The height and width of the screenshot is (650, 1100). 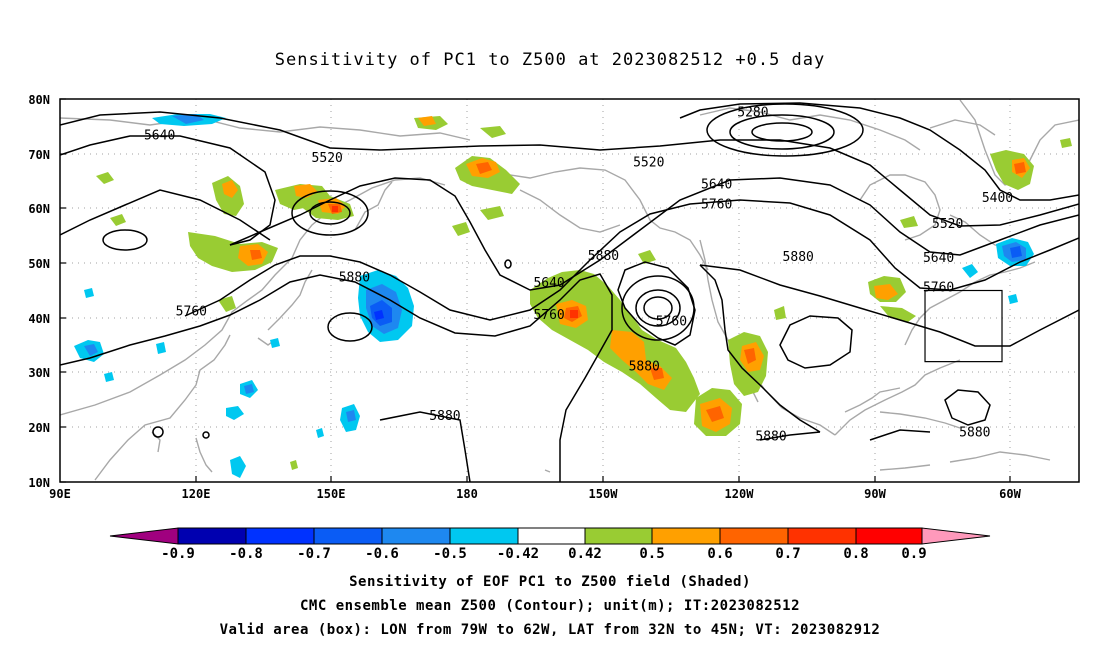 I want to click on colorbar-label: 0.8, so click(x=855, y=554).